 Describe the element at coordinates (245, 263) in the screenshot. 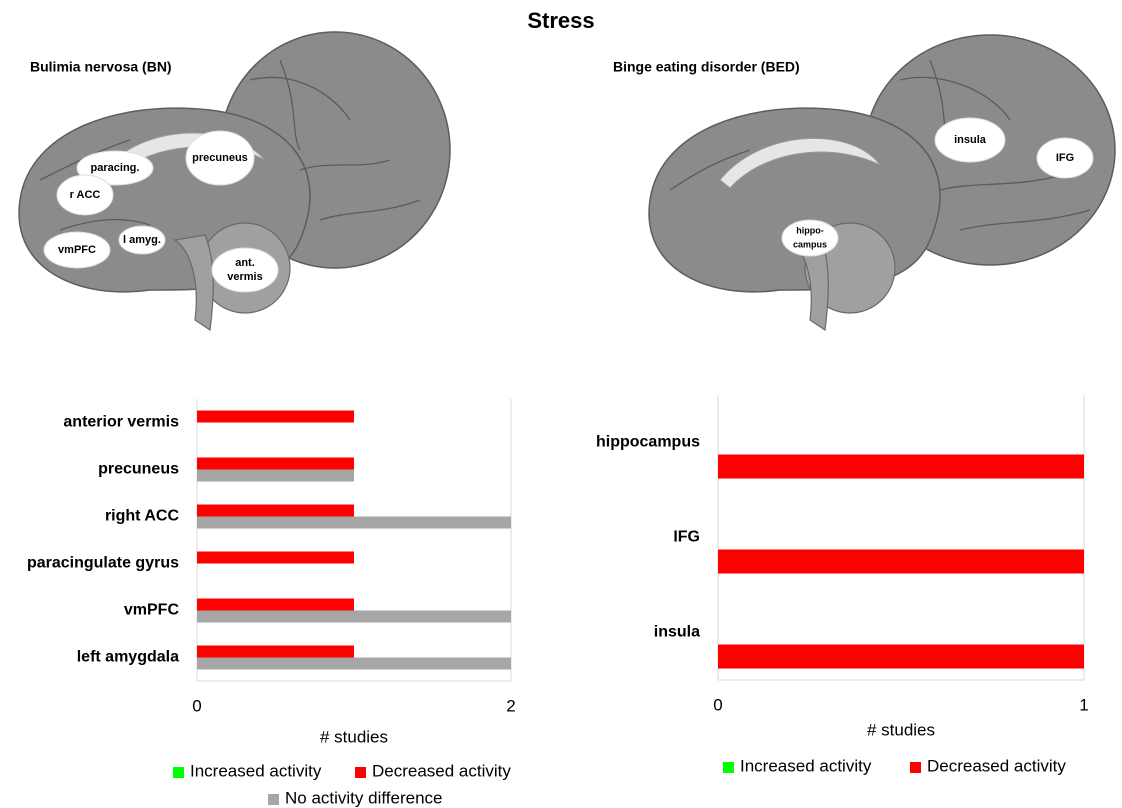

I see `region-label: ant.` at that location.